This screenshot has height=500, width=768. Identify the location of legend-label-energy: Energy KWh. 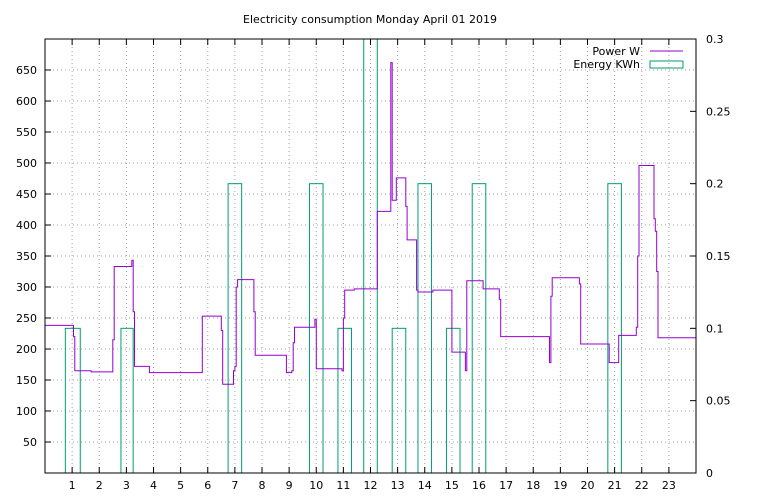
(606, 64).